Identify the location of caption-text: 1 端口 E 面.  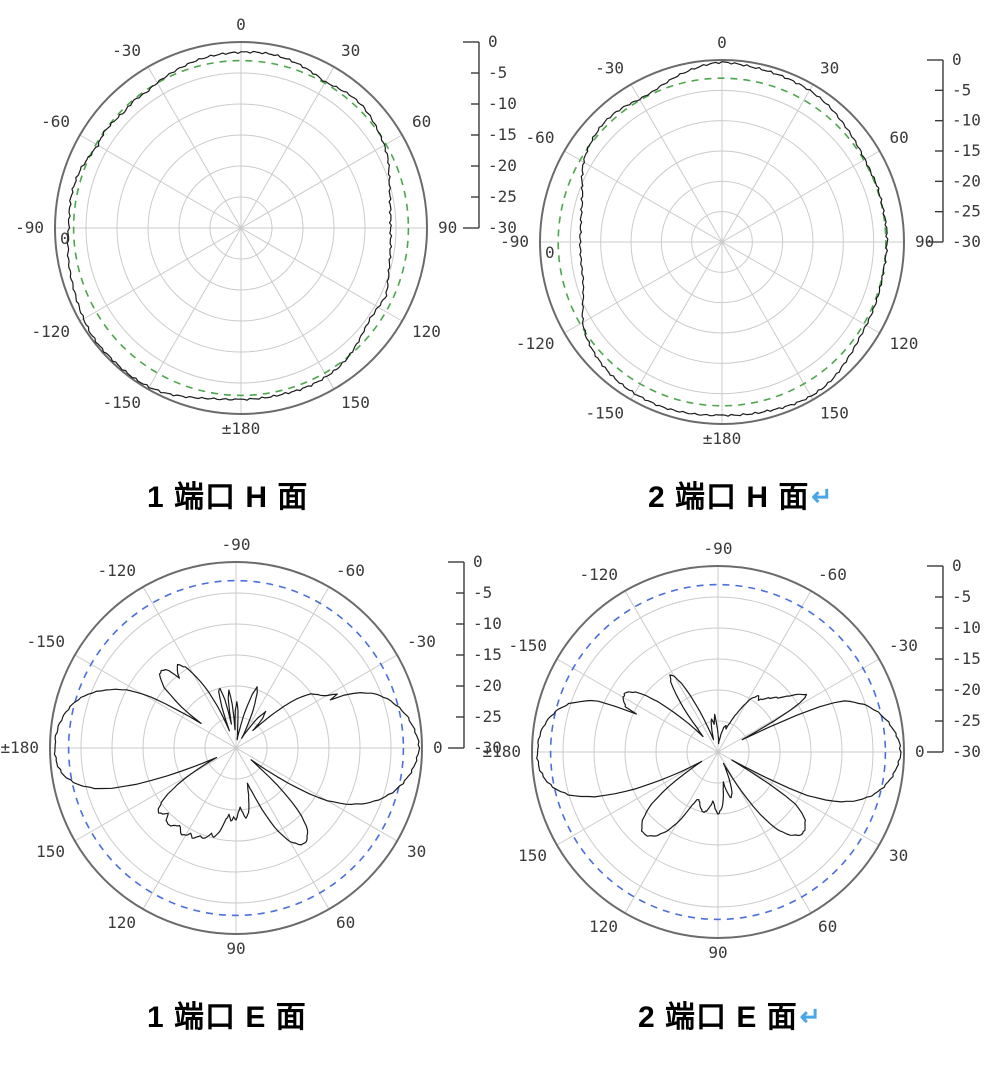
(227, 1017).